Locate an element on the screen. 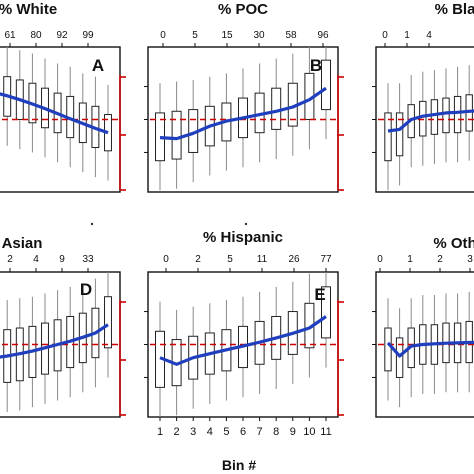  panel-4: Asian 2 4 9 33 D is located at coordinates (63, 326).